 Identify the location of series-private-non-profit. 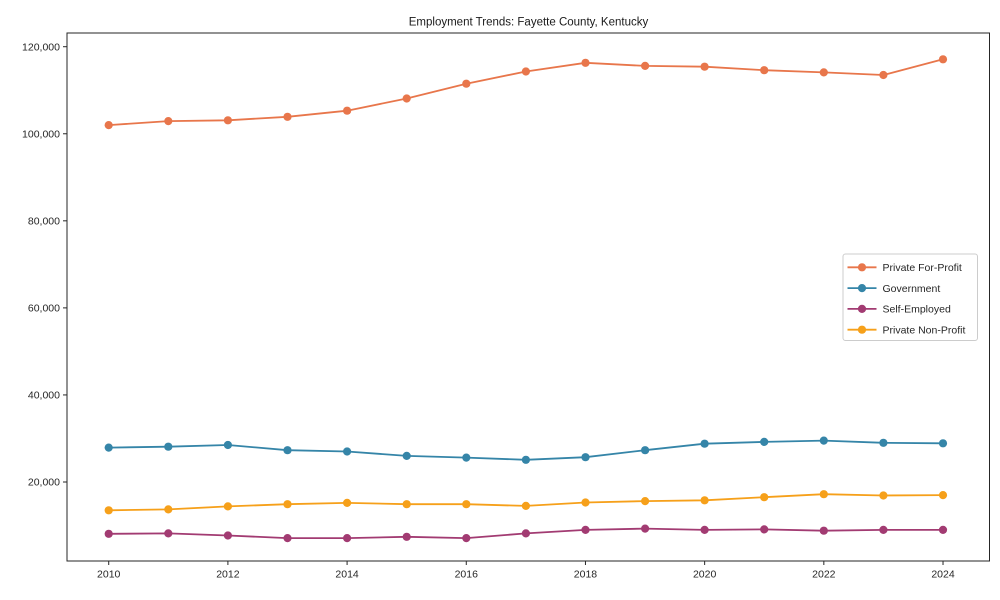
(526, 502).